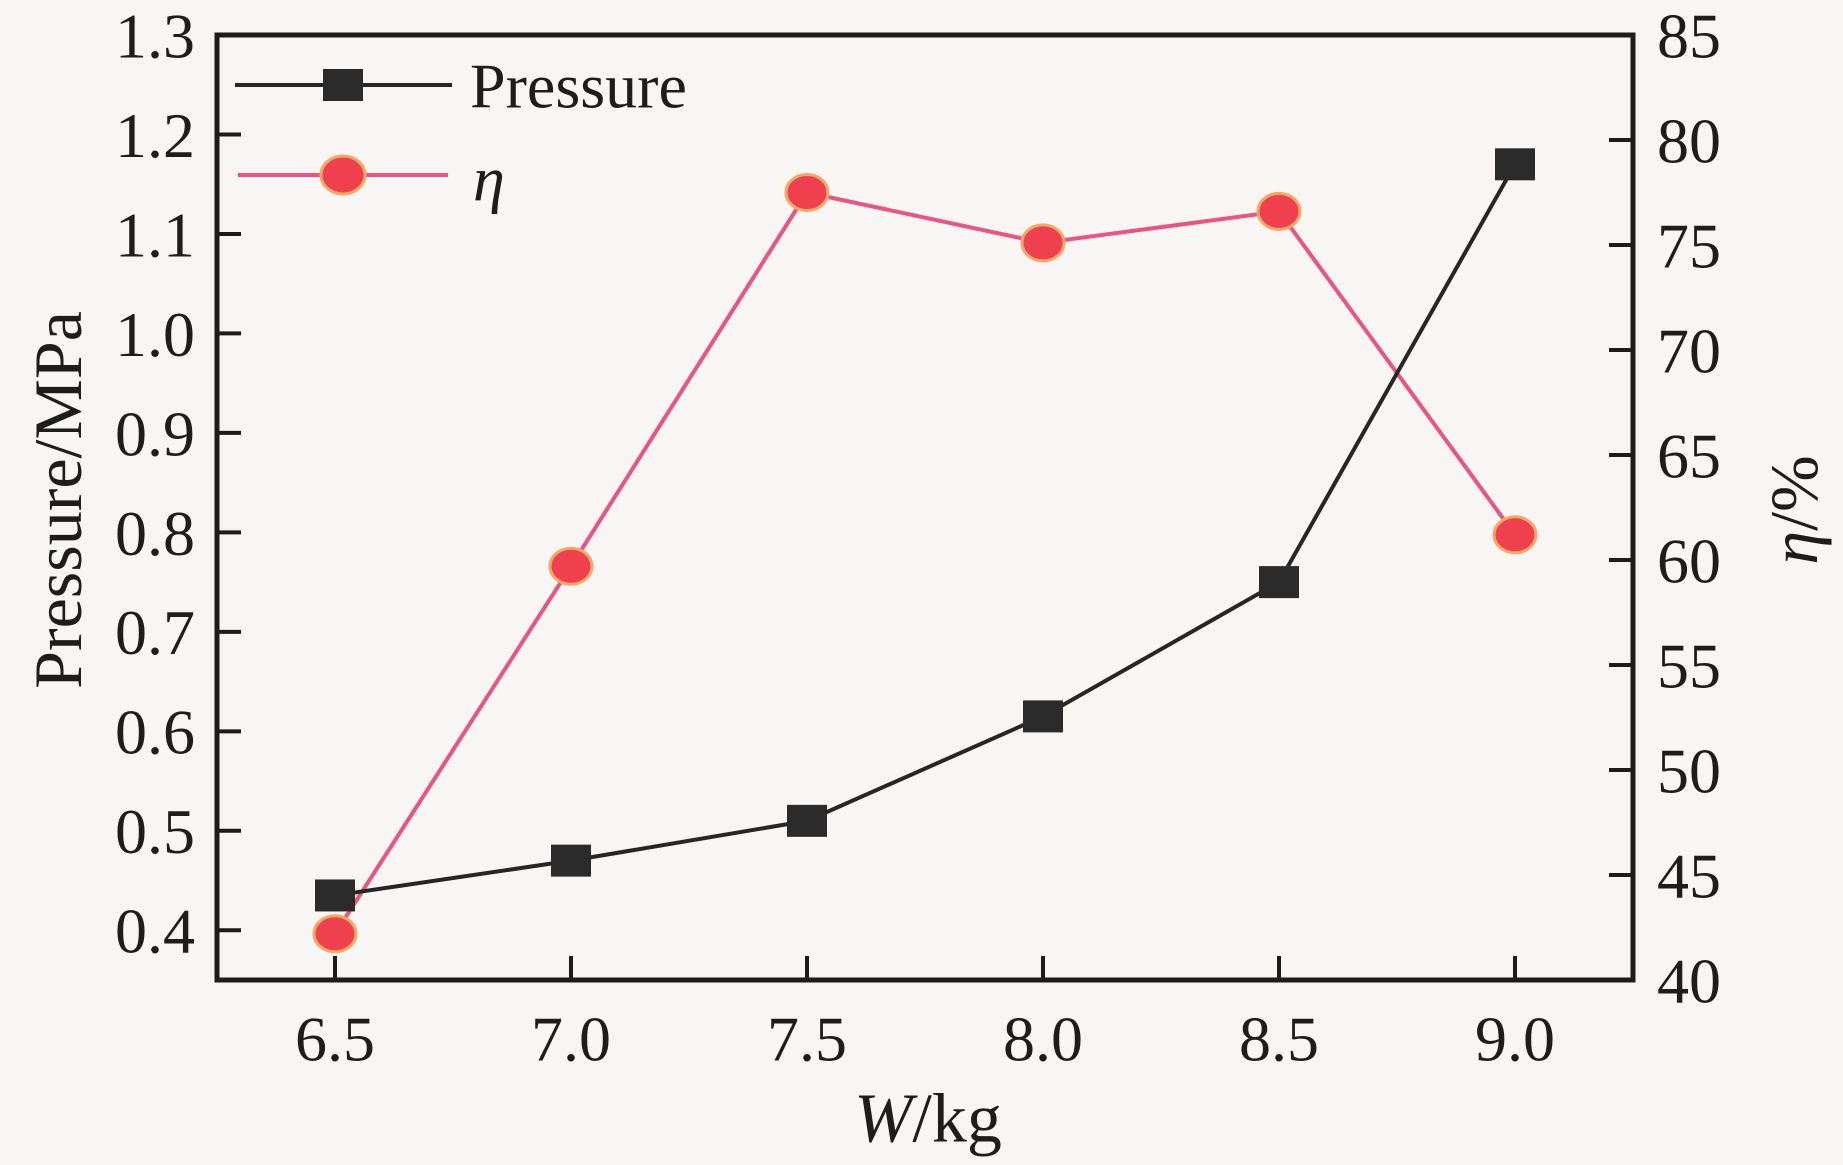  I want to click on y-right-tick-label-segment: 80, so click(1689, 140).